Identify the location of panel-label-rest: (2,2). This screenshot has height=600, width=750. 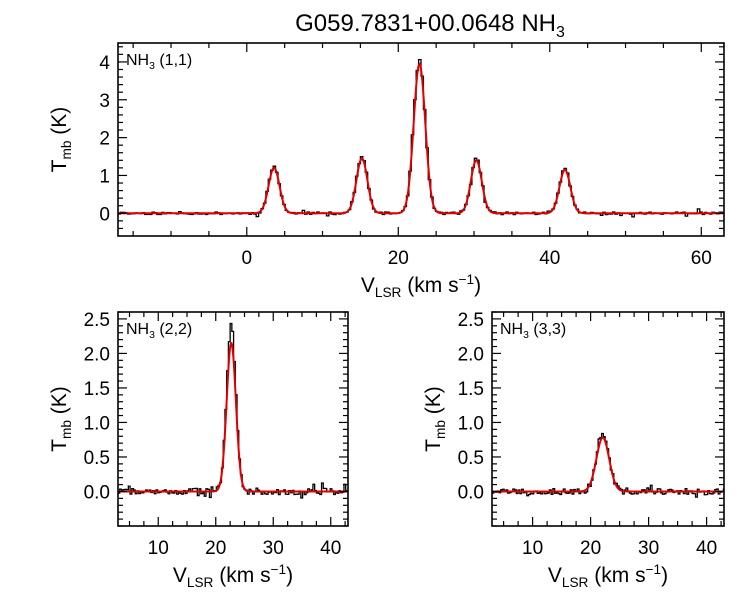
(173, 329).